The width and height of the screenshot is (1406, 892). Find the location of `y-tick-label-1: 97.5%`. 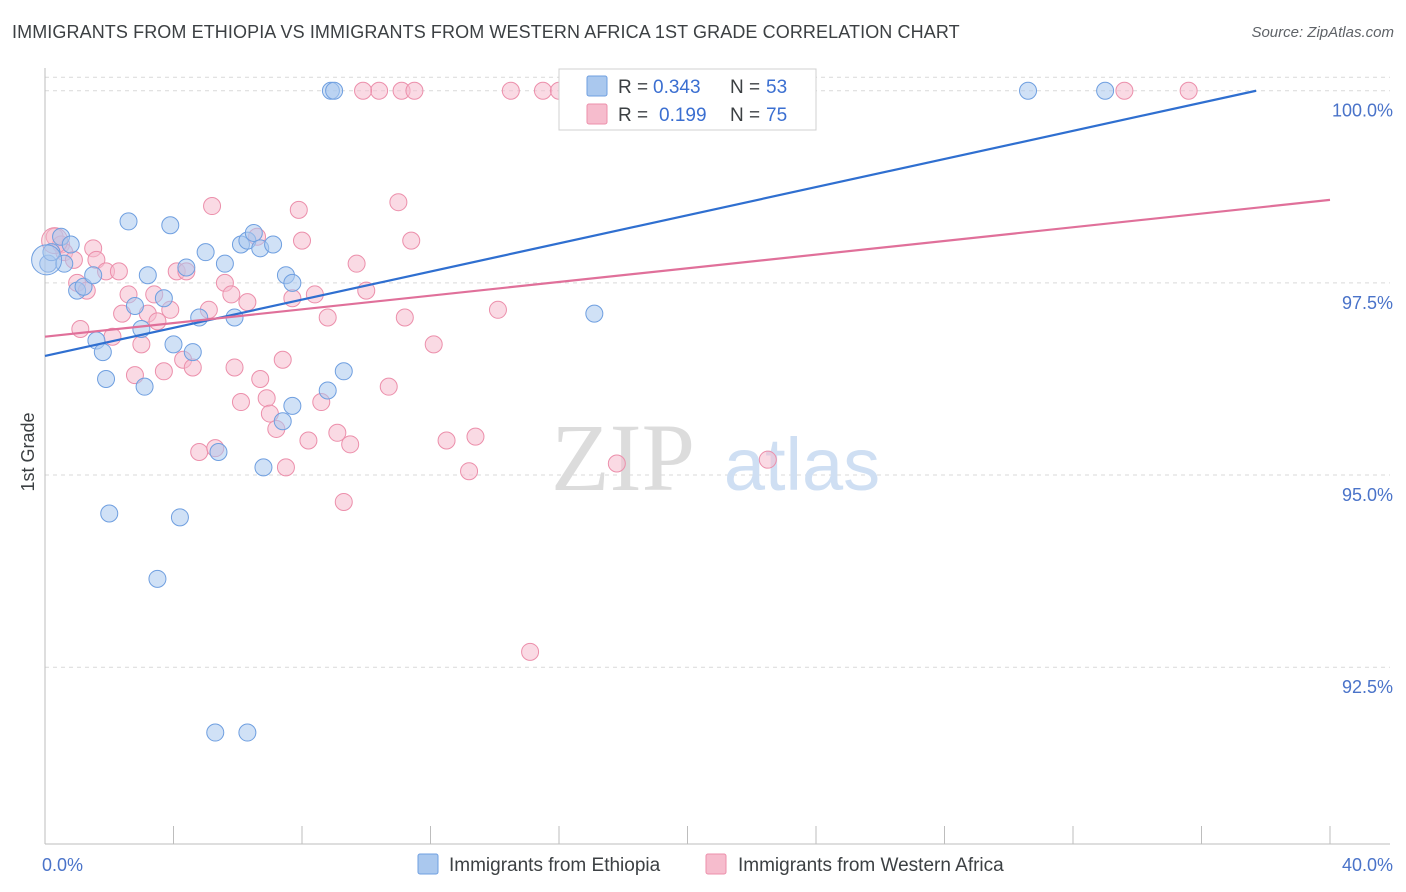

y-tick-label-1: 97.5% is located at coordinates (1367, 303).